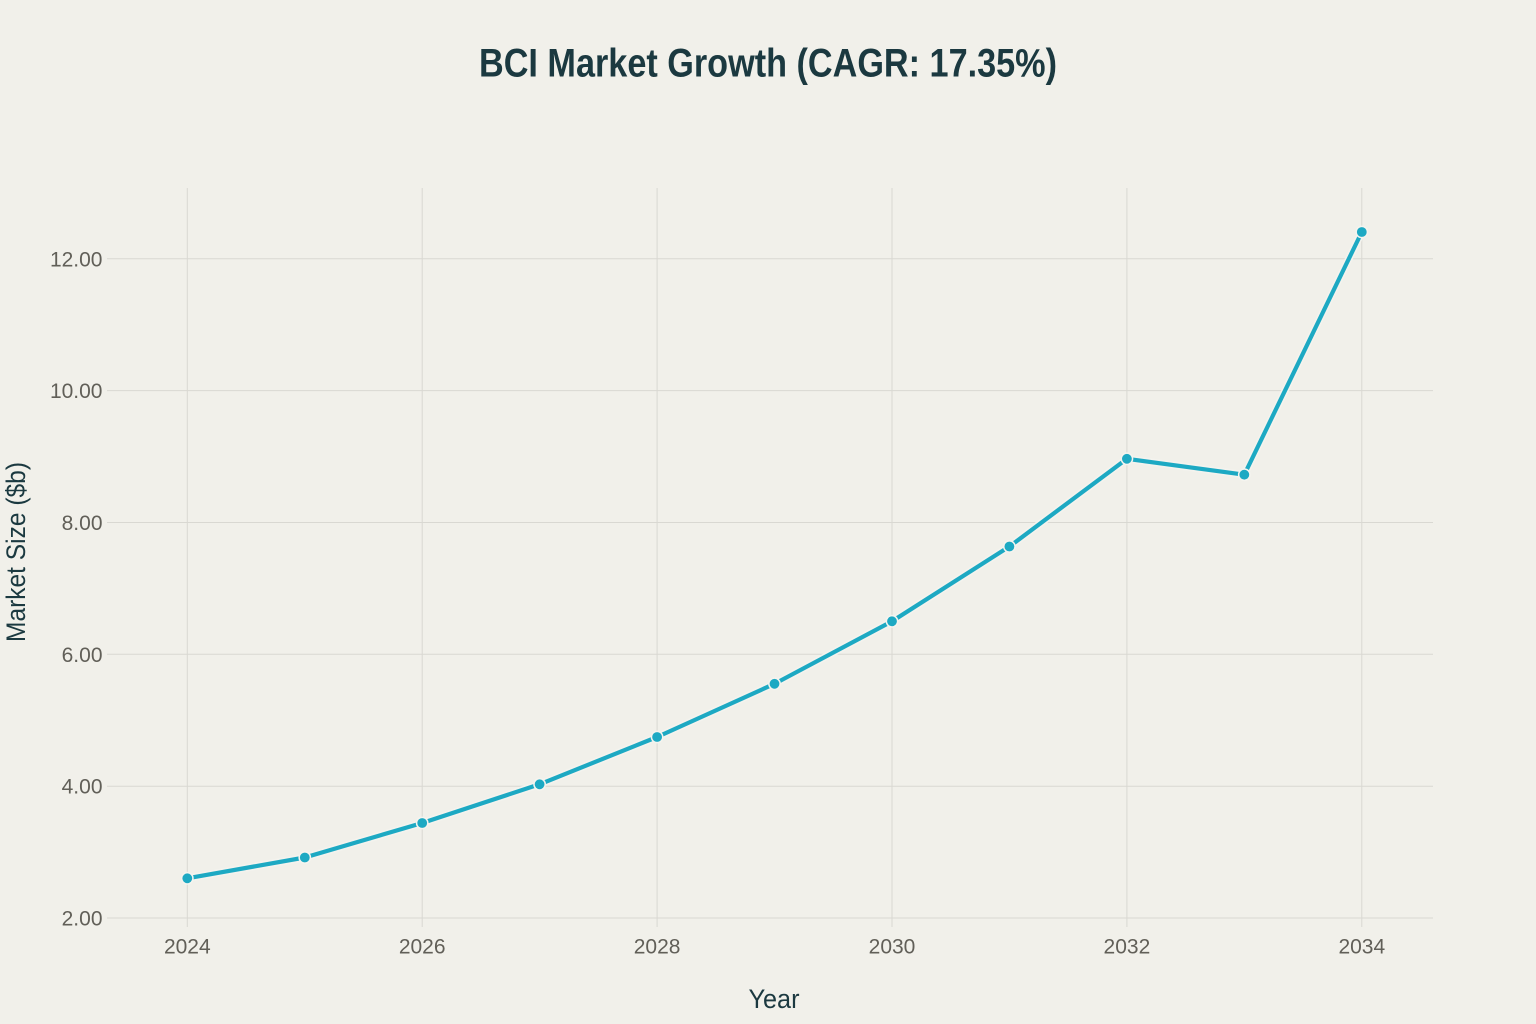  What do you see at coordinates (187, 947) in the screenshot?
I see `svg-text: 2024` at bounding box center [187, 947].